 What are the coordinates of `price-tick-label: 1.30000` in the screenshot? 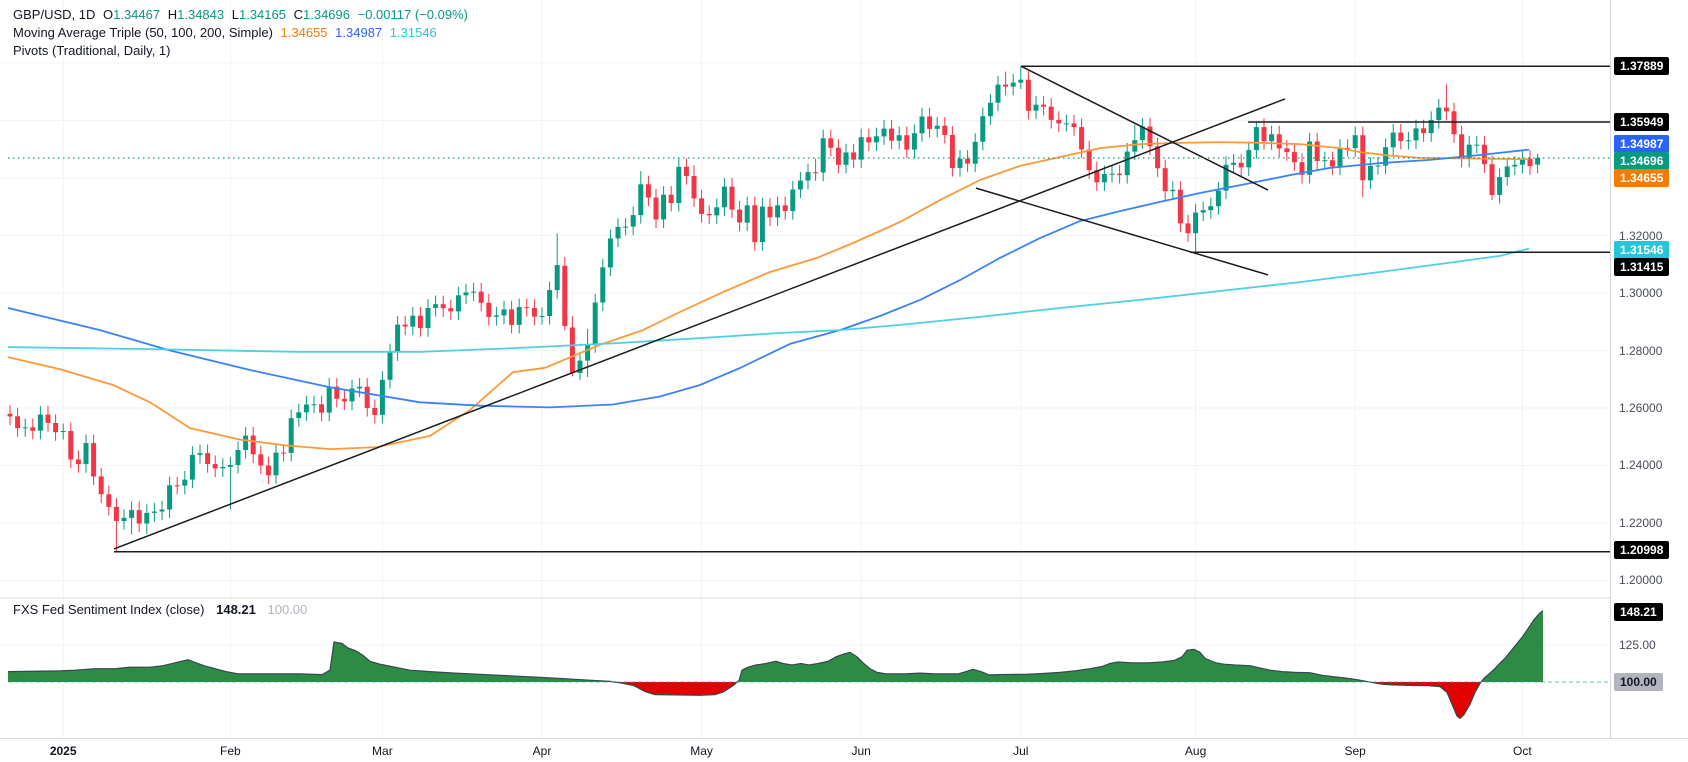 It's located at (1641, 293).